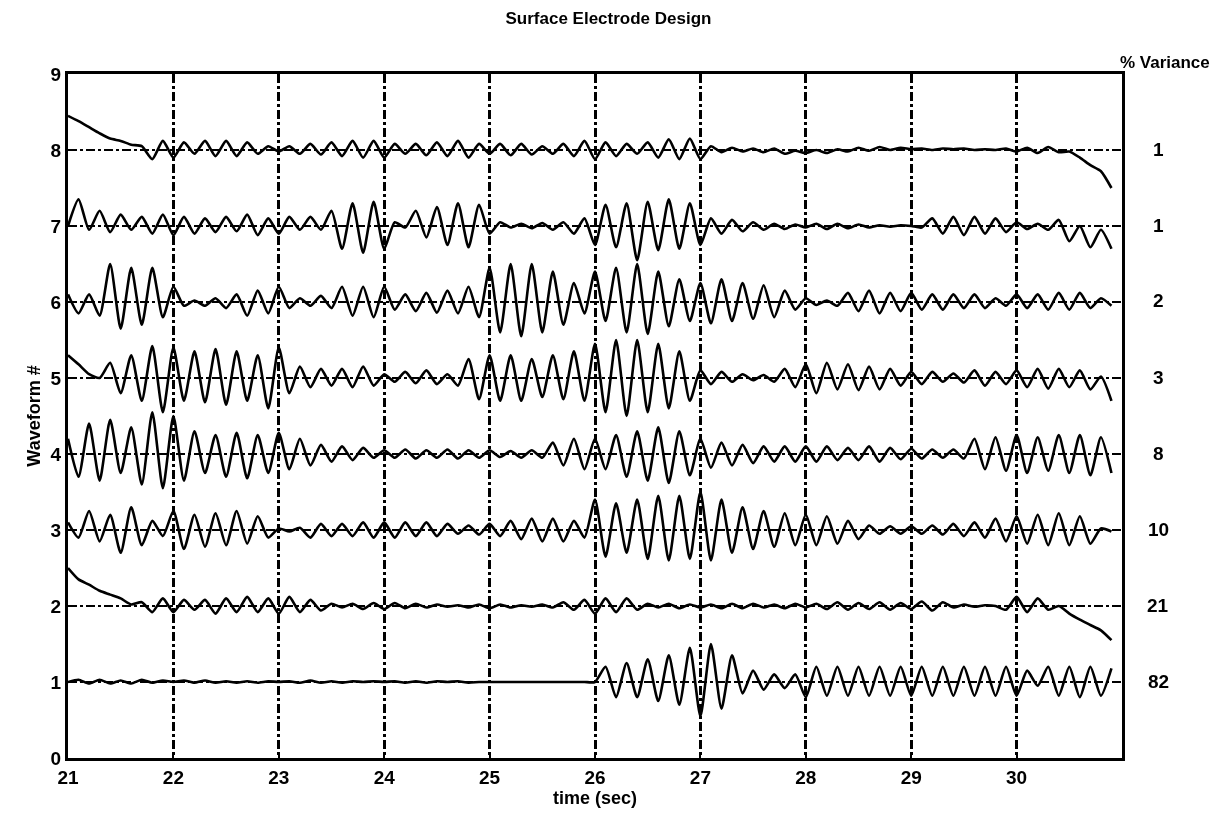 The height and width of the screenshot is (825, 1217). I want to click on chart-title: Surface Electrode Design, so click(608, 19).